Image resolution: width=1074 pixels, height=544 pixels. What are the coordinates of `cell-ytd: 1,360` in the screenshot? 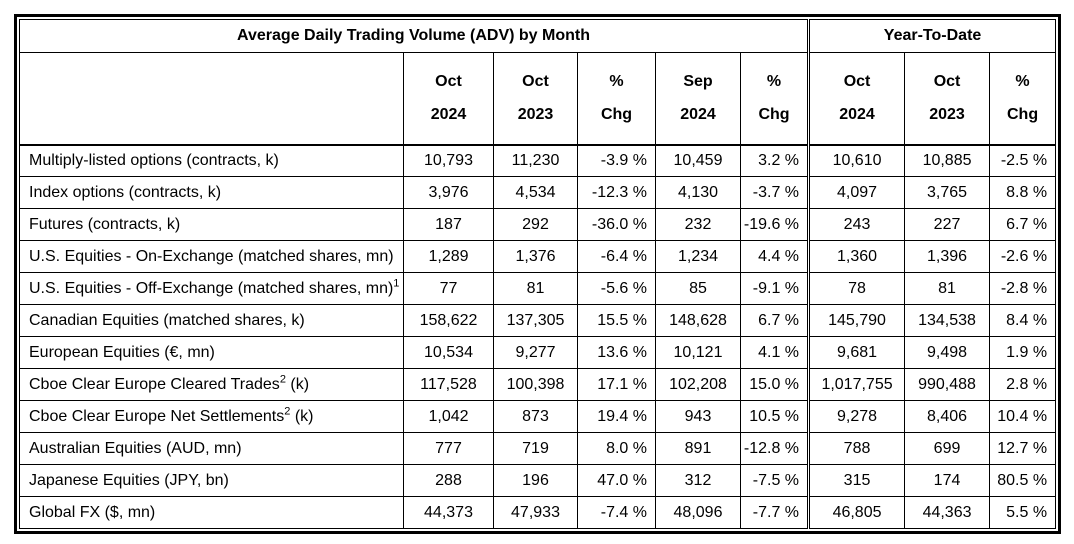 It's located at (856, 256).